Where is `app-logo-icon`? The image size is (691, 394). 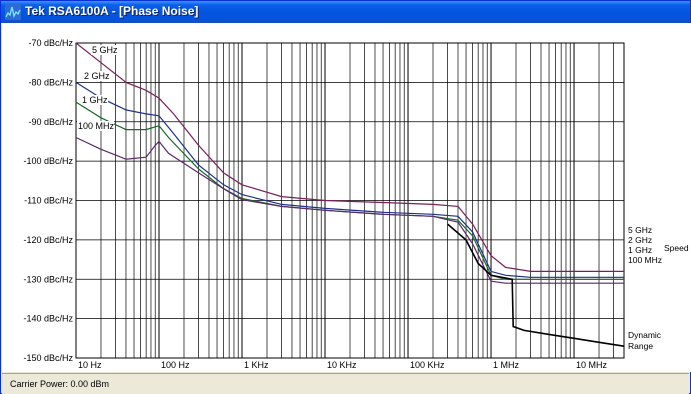 app-logo-icon is located at coordinates (13, 12).